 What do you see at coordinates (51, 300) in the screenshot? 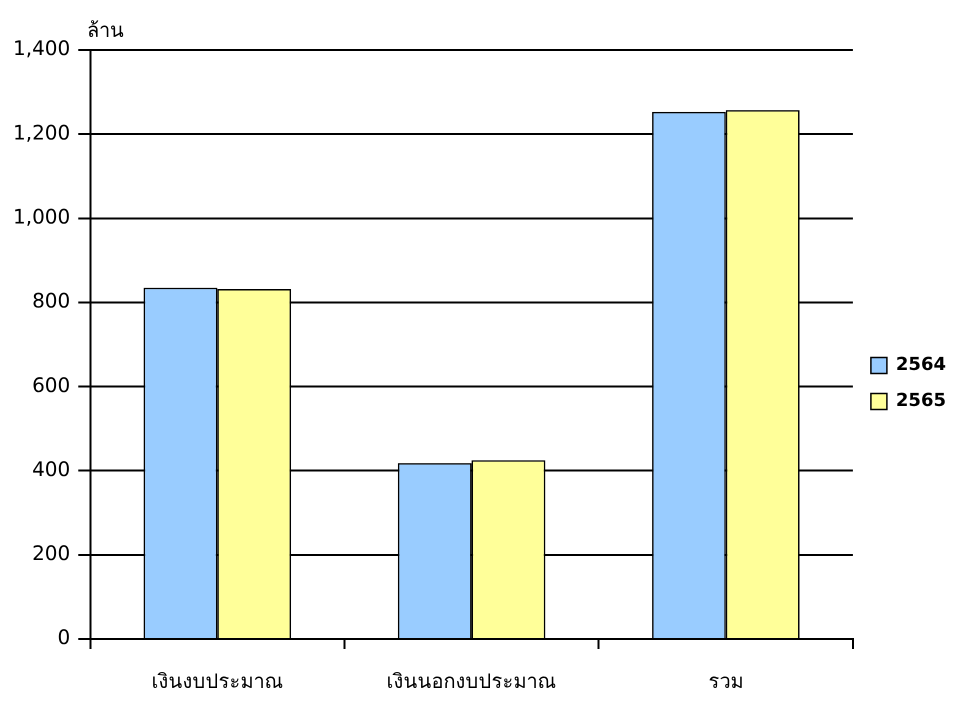
I see `y-tick-label: 800` at bounding box center [51, 300].